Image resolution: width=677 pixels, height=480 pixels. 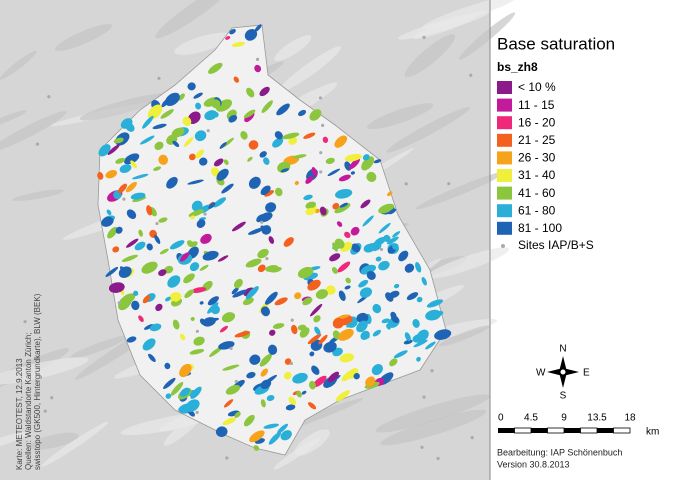 I want to click on scale-label: 9, so click(x=564, y=418).